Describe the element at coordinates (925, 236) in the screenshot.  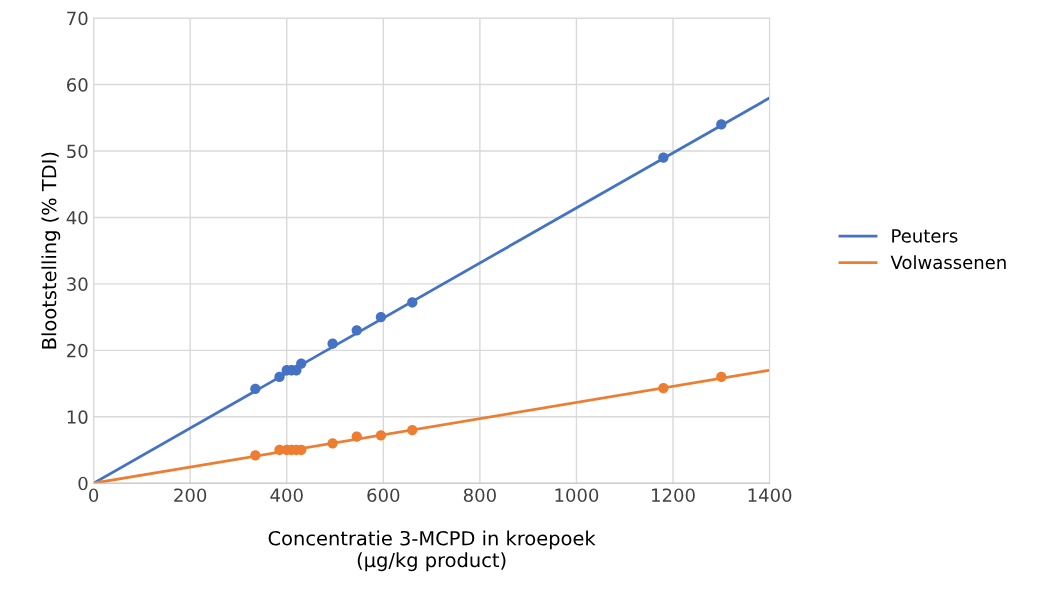
I see `legend-label: Peuters` at that location.